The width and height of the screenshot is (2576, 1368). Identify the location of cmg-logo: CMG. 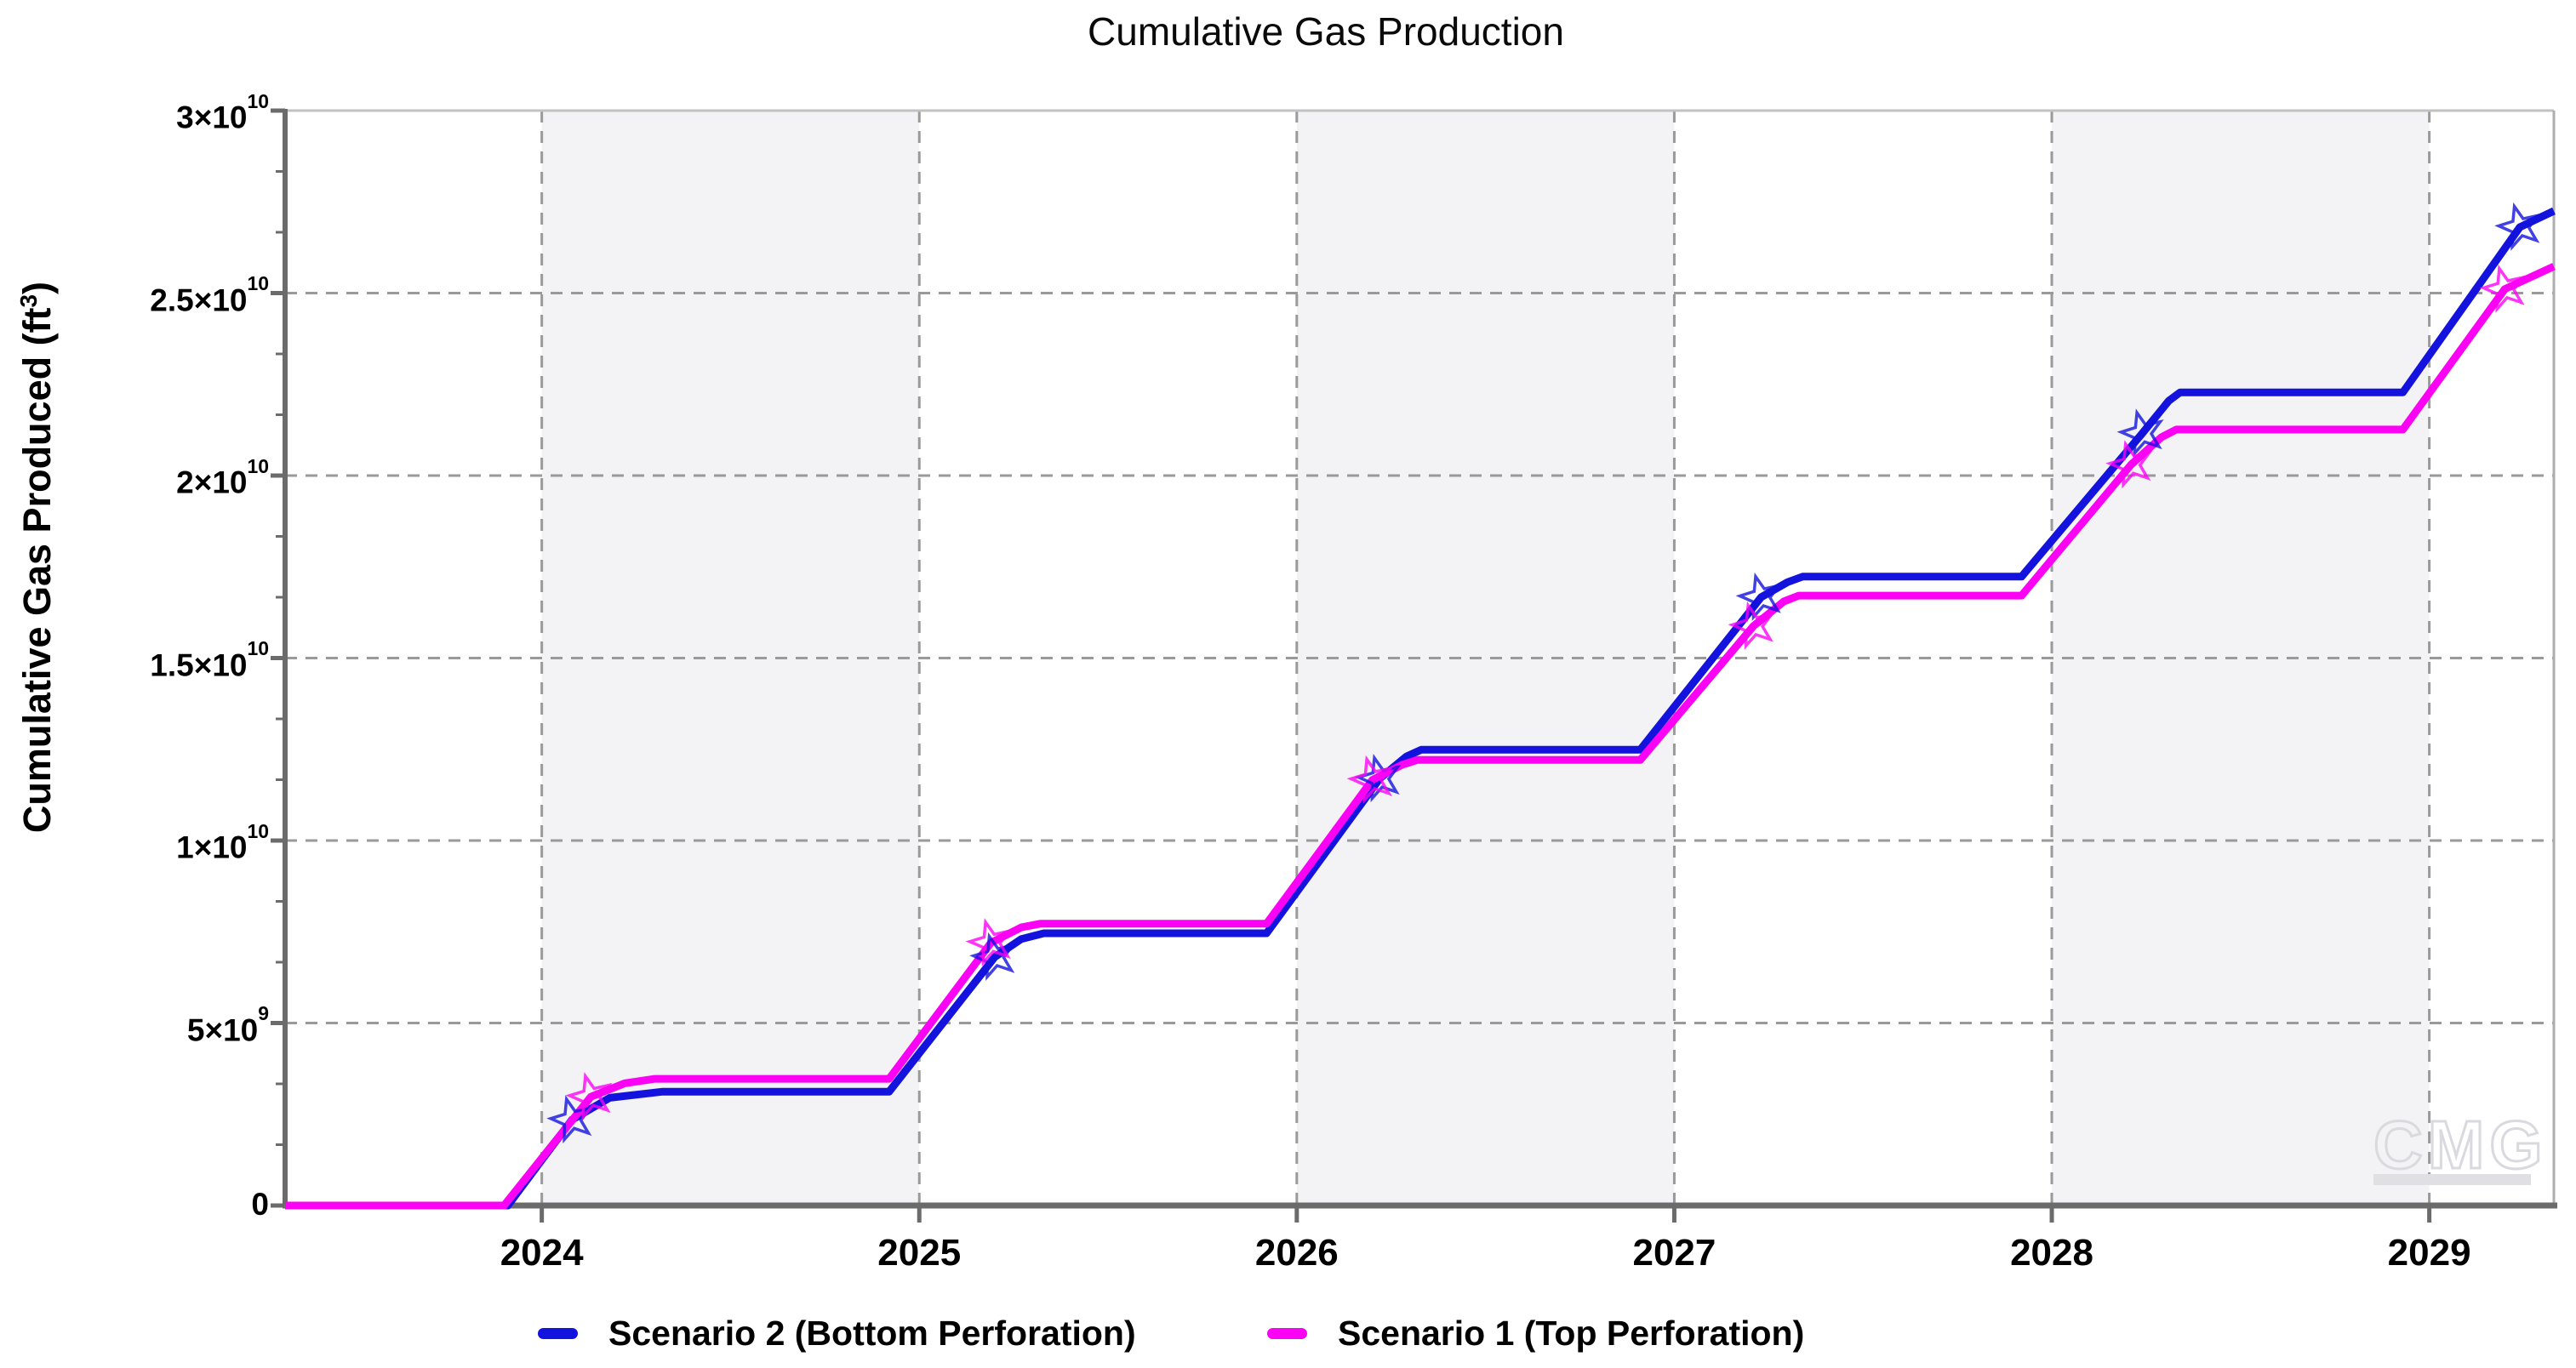
(2460, 1145).